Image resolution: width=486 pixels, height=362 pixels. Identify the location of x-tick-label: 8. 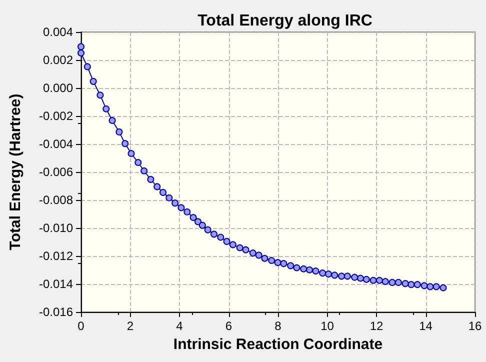
(278, 326).